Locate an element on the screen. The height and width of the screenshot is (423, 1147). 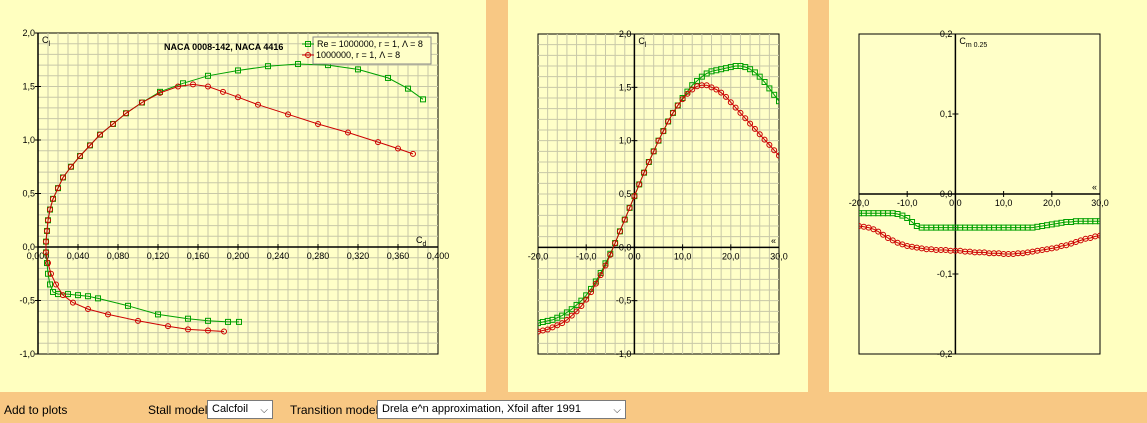
y-tick-label: 1,0 is located at coordinates (28, 140).